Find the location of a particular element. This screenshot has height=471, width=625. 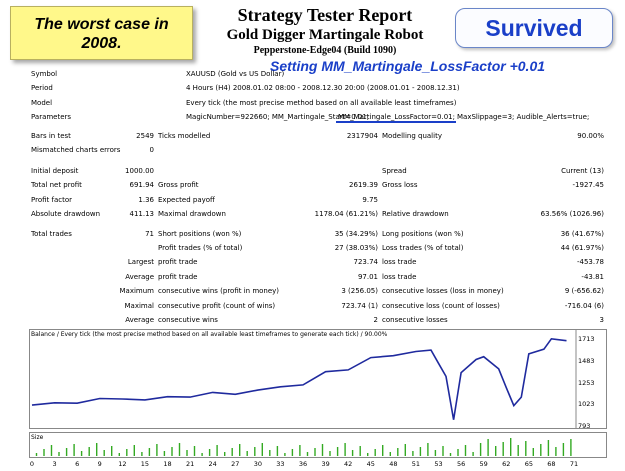

x-tick-label: 65 is located at coordinates (528, 464).